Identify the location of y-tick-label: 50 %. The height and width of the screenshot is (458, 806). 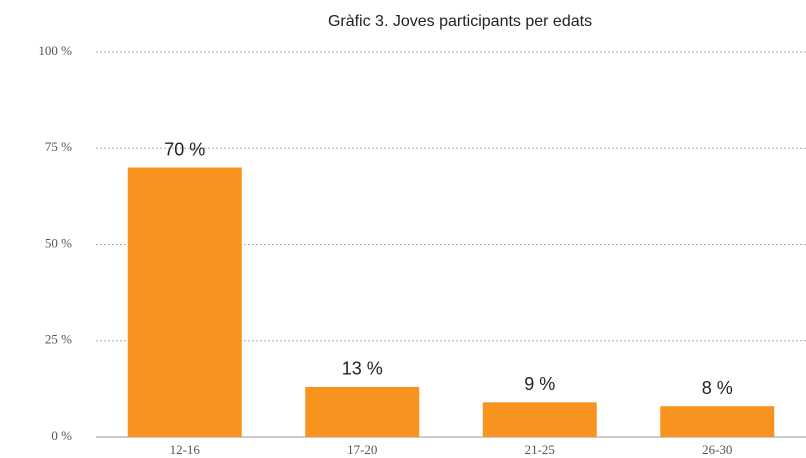
(58, 242).